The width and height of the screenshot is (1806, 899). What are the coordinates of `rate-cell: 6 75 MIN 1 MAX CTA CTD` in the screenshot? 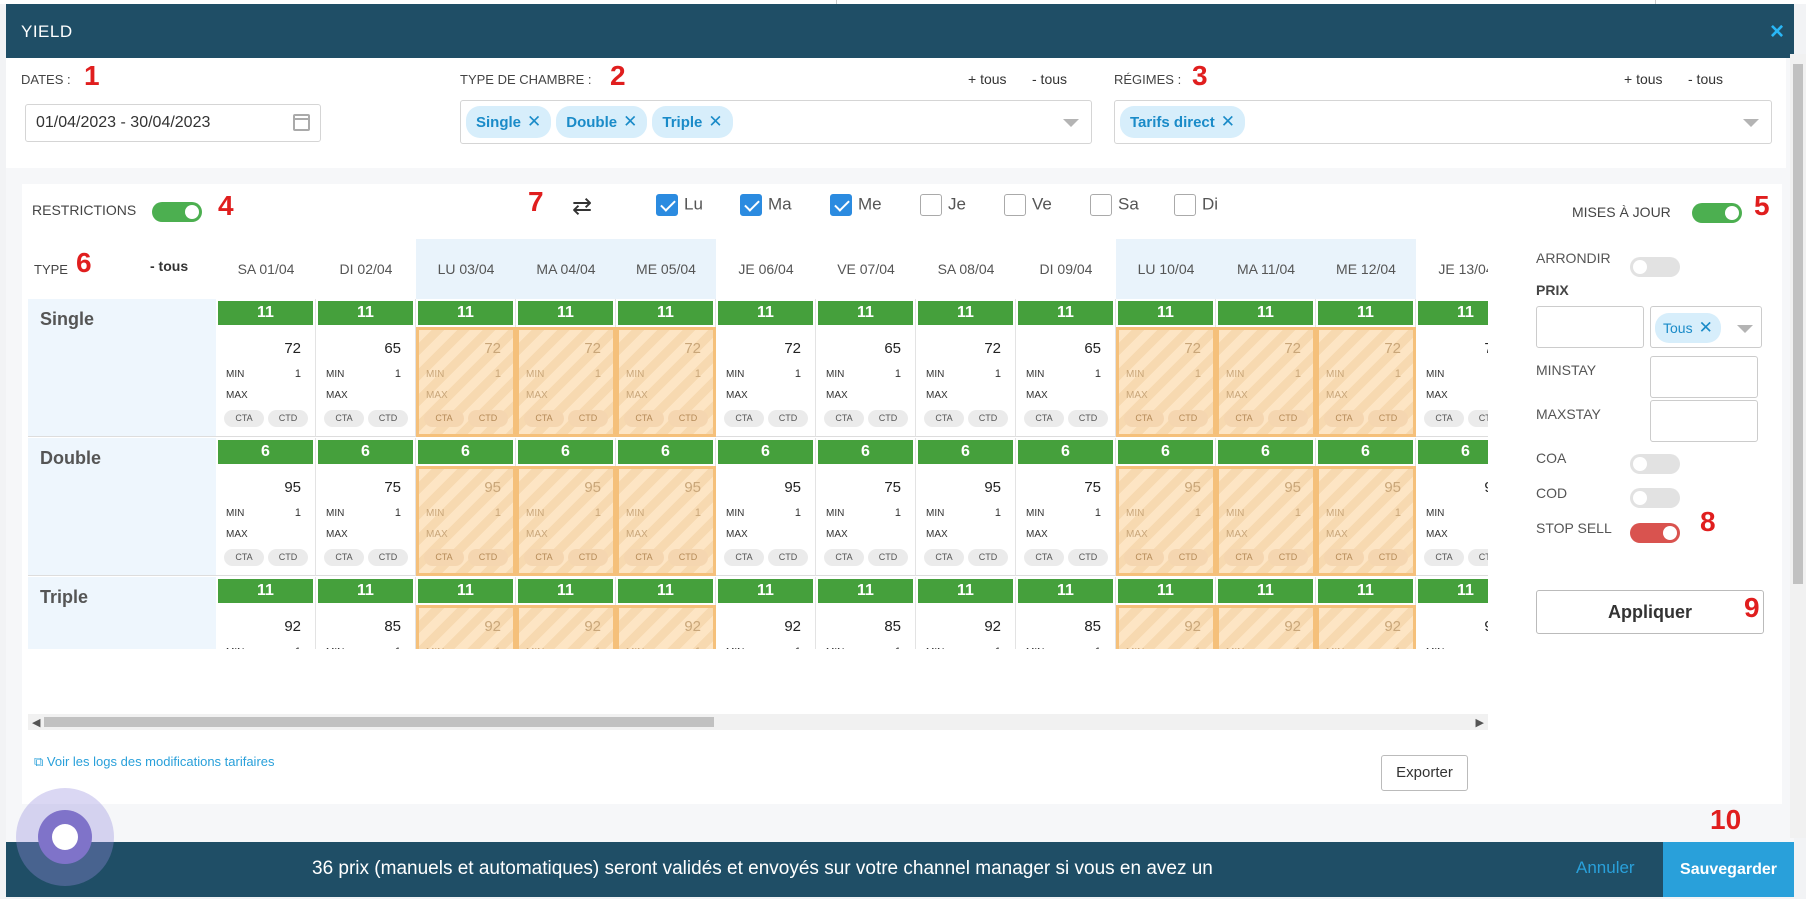 It's located at (366, 507).